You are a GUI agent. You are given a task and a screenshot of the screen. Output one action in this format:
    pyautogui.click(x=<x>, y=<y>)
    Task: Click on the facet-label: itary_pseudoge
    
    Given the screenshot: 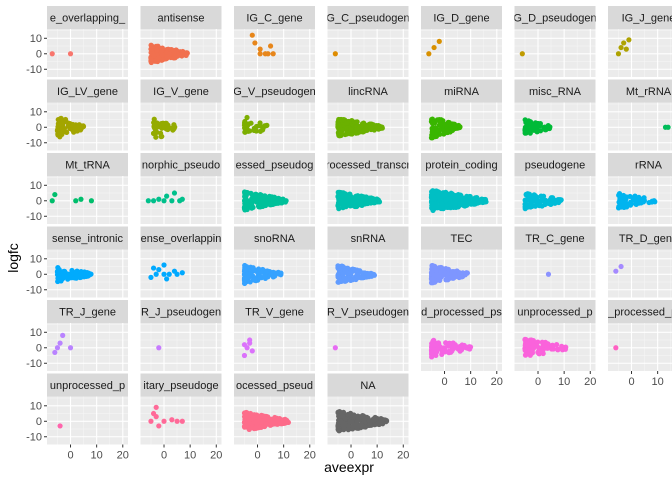 What is the action you would take?
    pyautogui.click(x=180, y=386)
    